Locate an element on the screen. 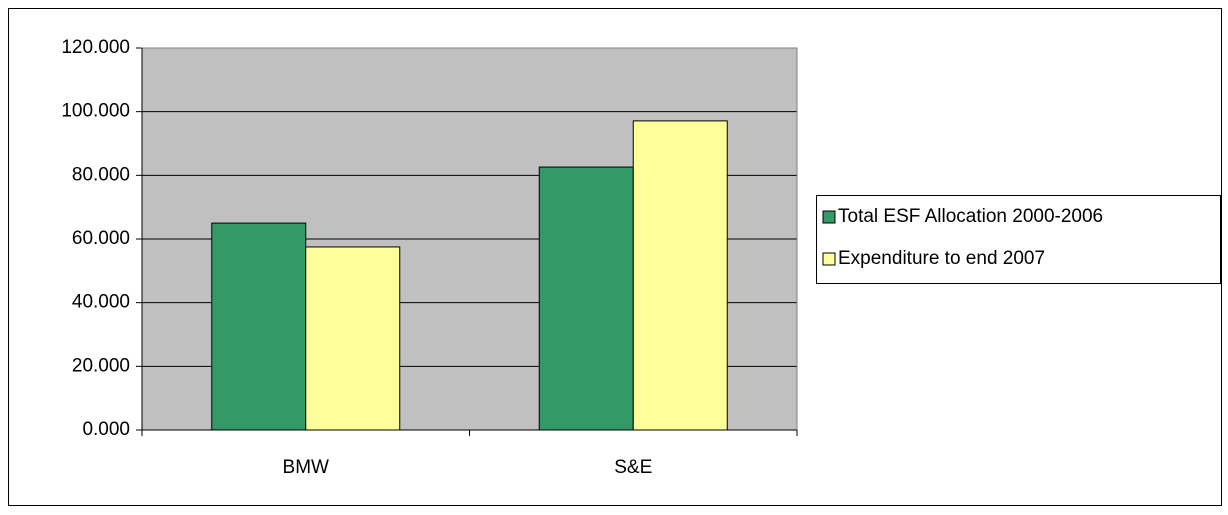 This screenshot has width=1228, height=515. x-tick-label: S&E is located at coordinates (633, 467).